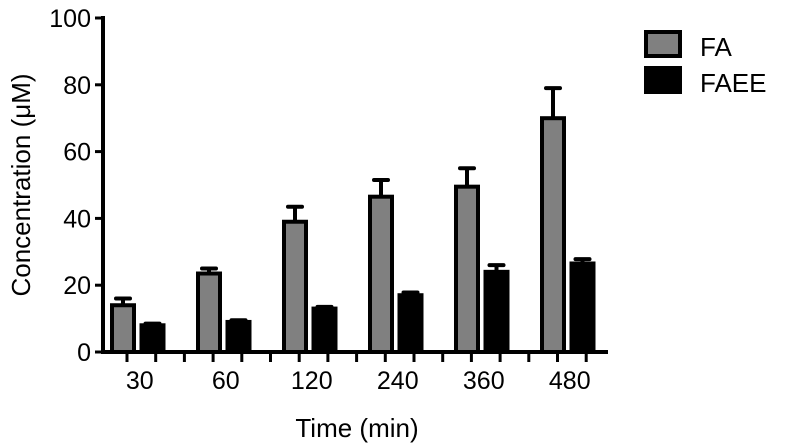  I want to click on y-tick-label: 80, so click(77, 86).